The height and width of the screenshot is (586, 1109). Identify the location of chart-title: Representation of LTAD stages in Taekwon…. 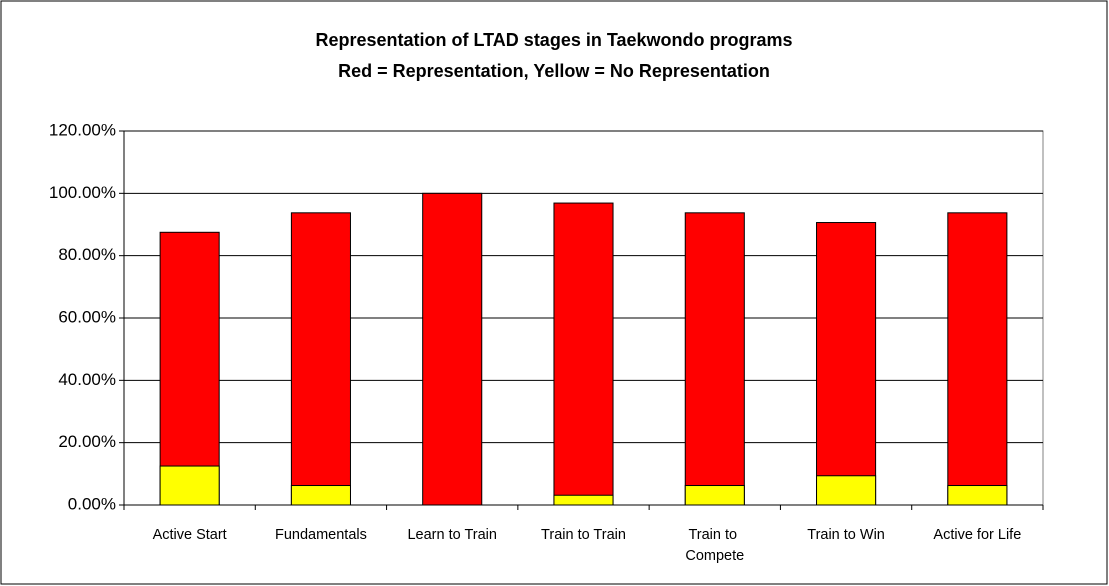
(553, 40).